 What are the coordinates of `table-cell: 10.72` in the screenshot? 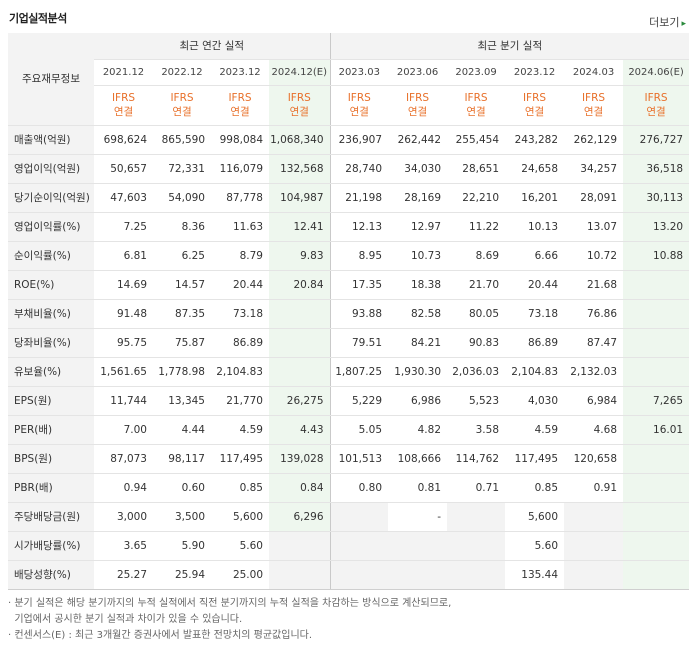 It's located at (594, 256).